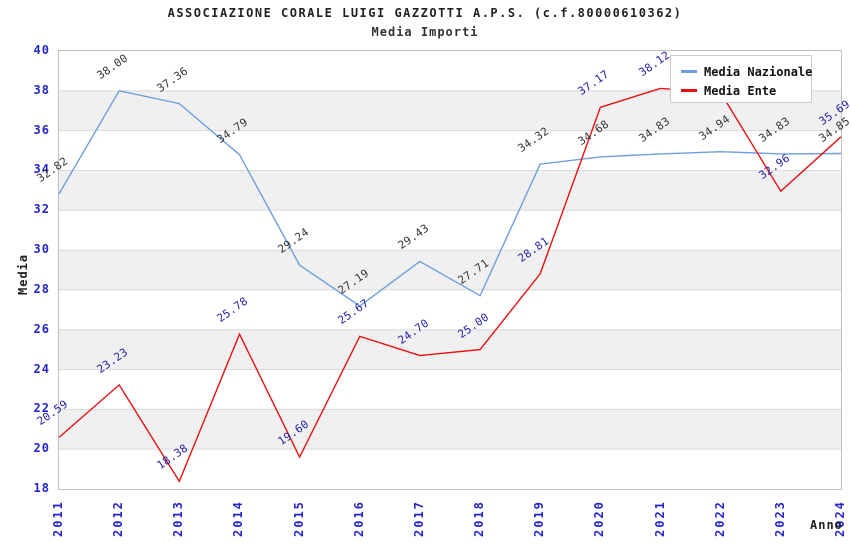 This screenshot has width=850, height=550. What do you see at coordinates (599, 518) in the screenshot?
I see `x-tick-label: 2020` at bounding box center [599, 518].